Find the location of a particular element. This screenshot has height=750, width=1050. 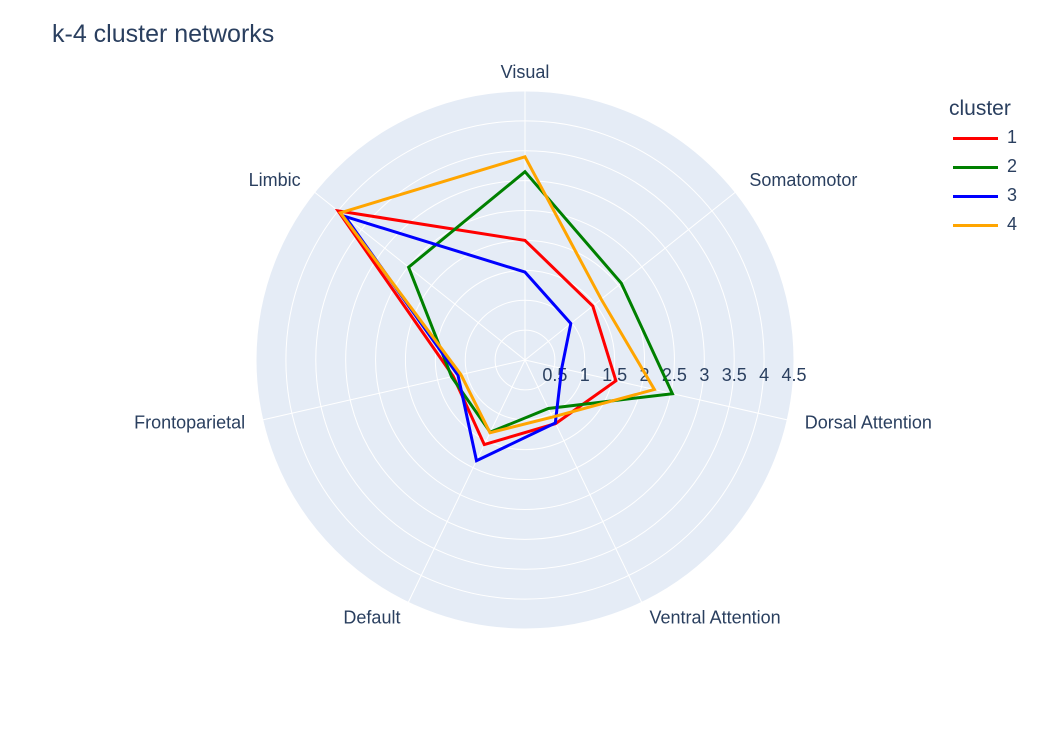

legend-label-4: 4 is located at coordinates (1012, 224).